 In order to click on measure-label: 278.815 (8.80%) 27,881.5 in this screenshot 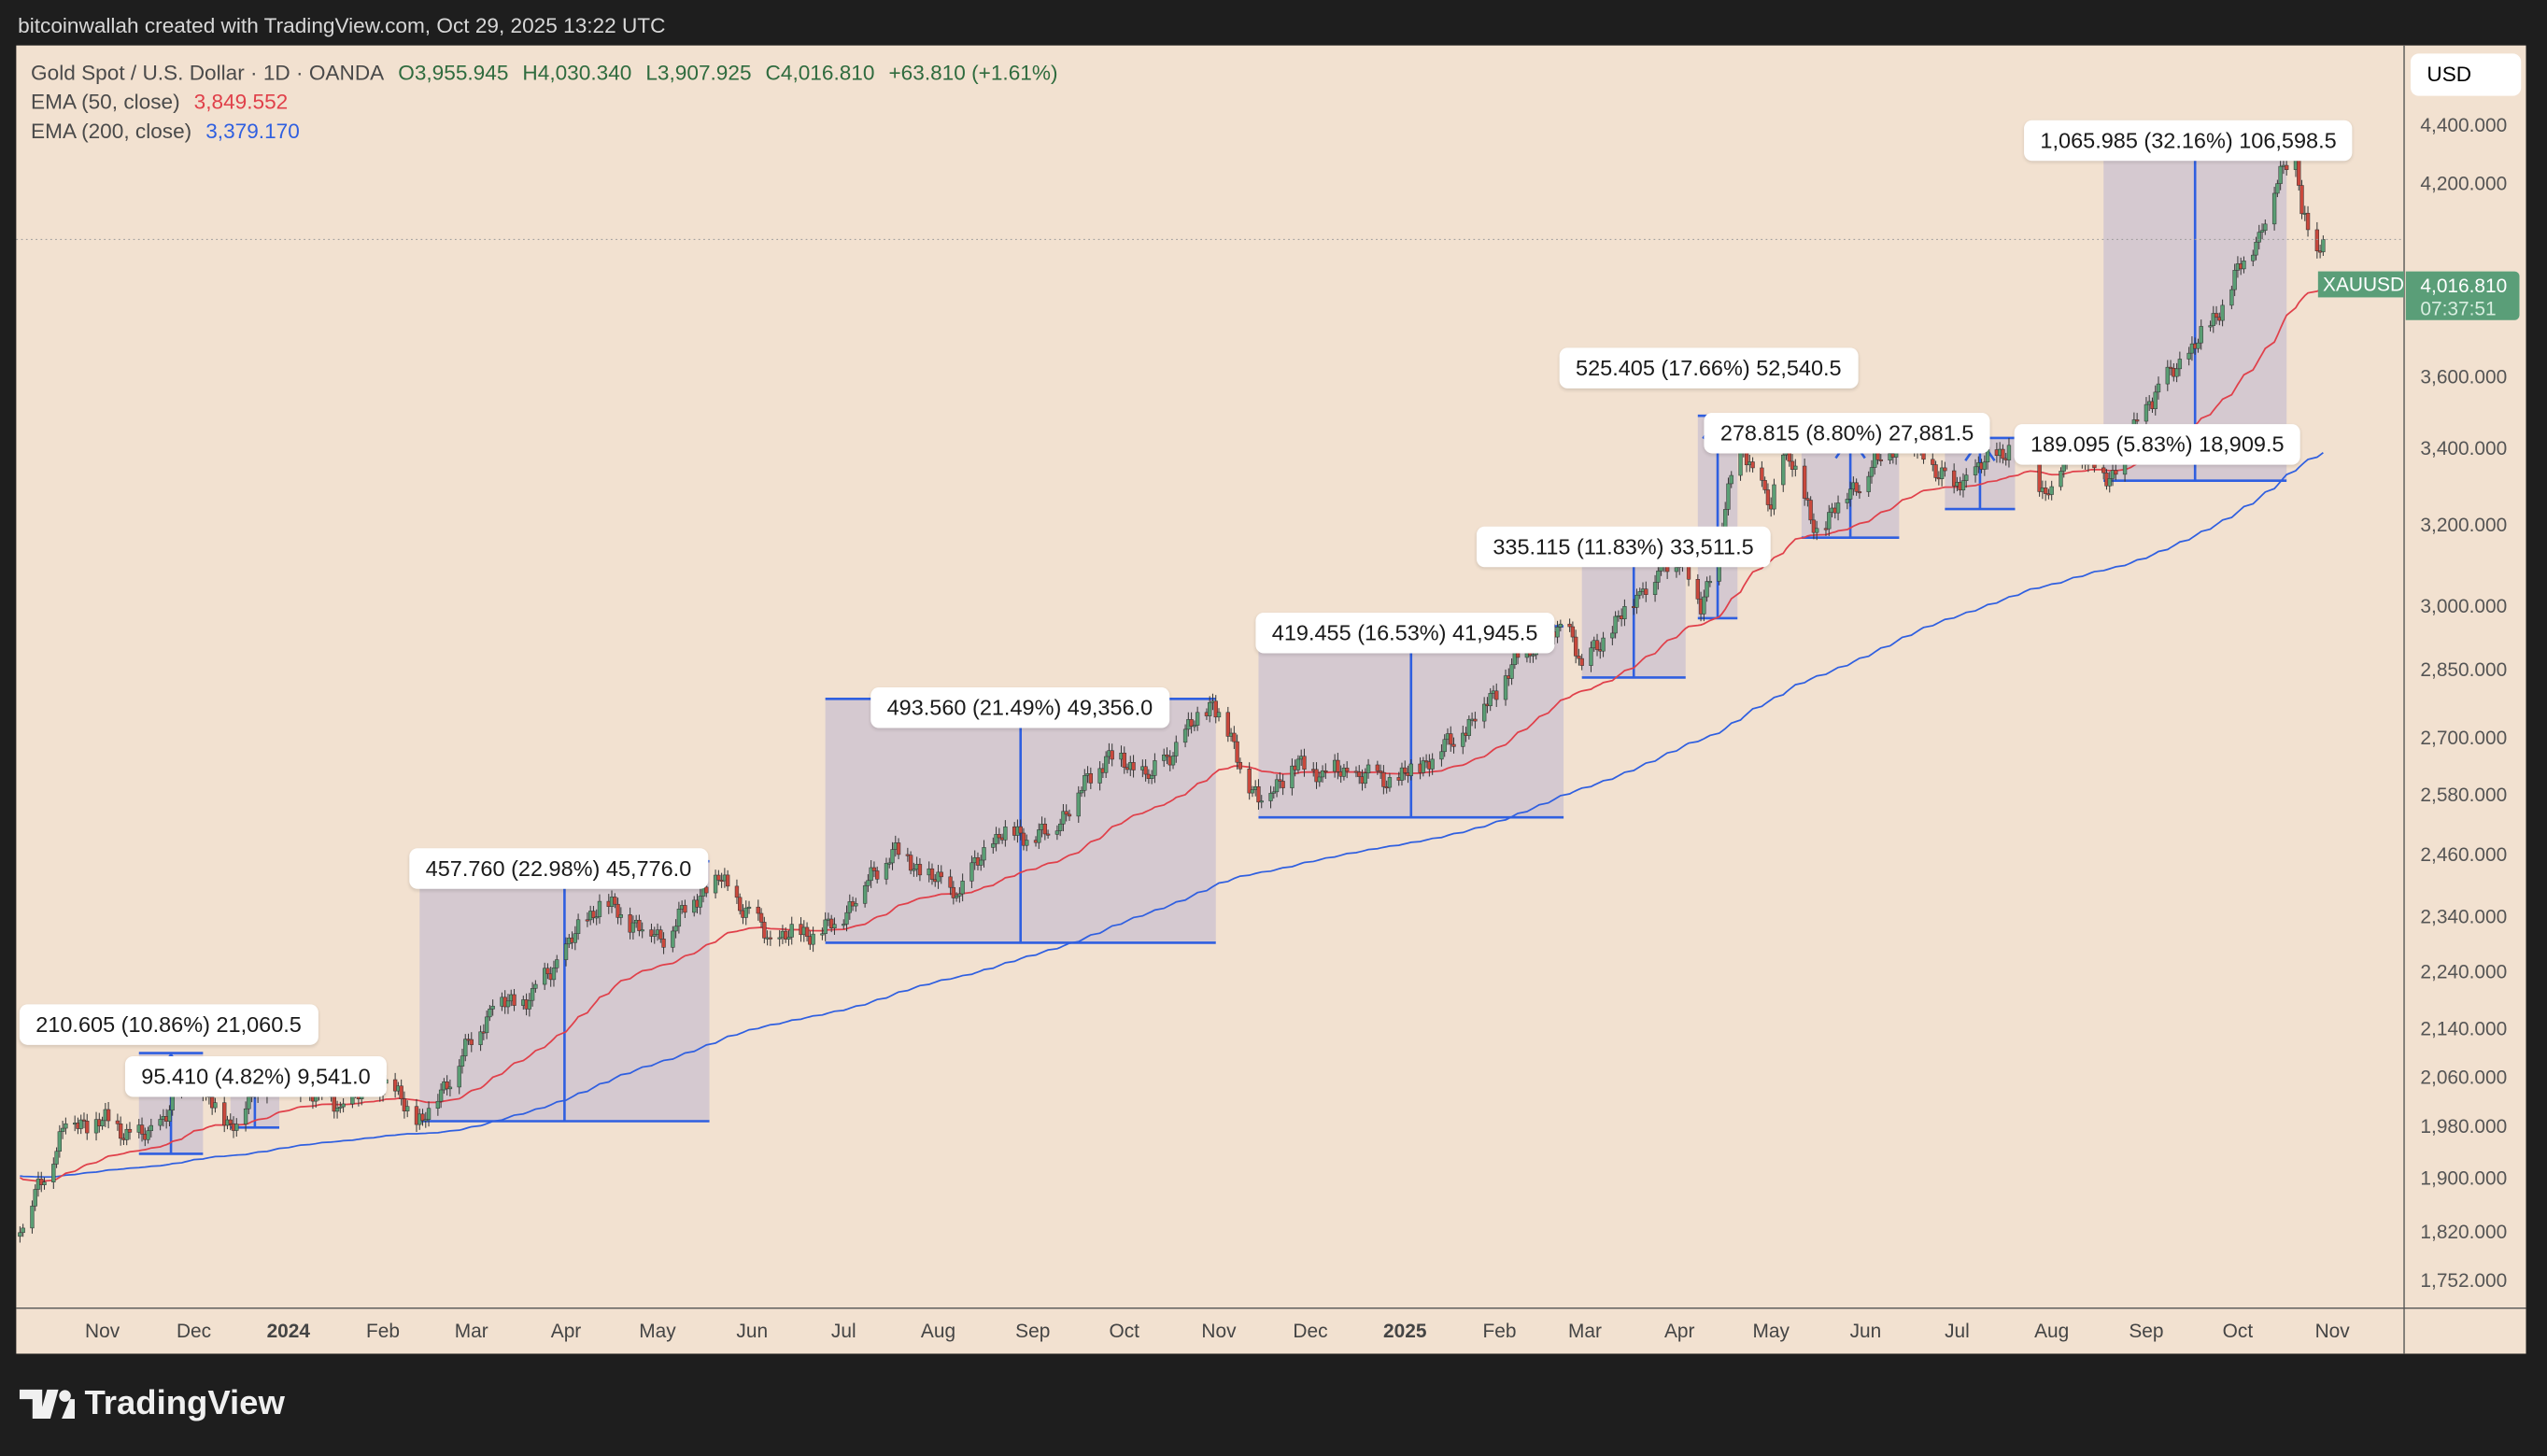, I will do `click(1847, 433)`.